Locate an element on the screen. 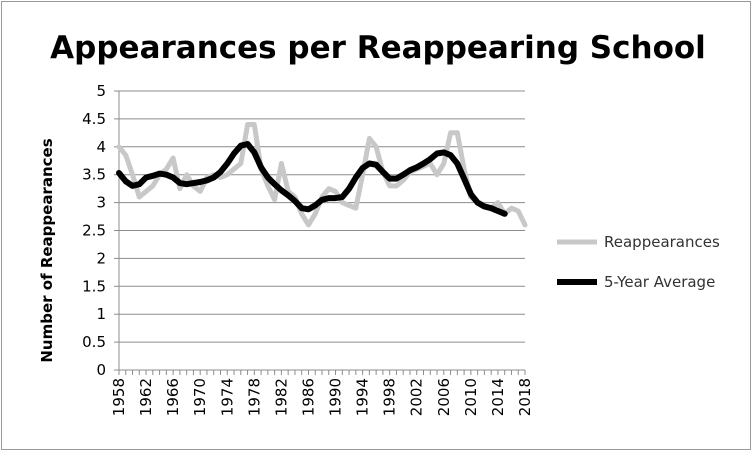  y-tick-label: 5 is located at coordinates (101, 91).